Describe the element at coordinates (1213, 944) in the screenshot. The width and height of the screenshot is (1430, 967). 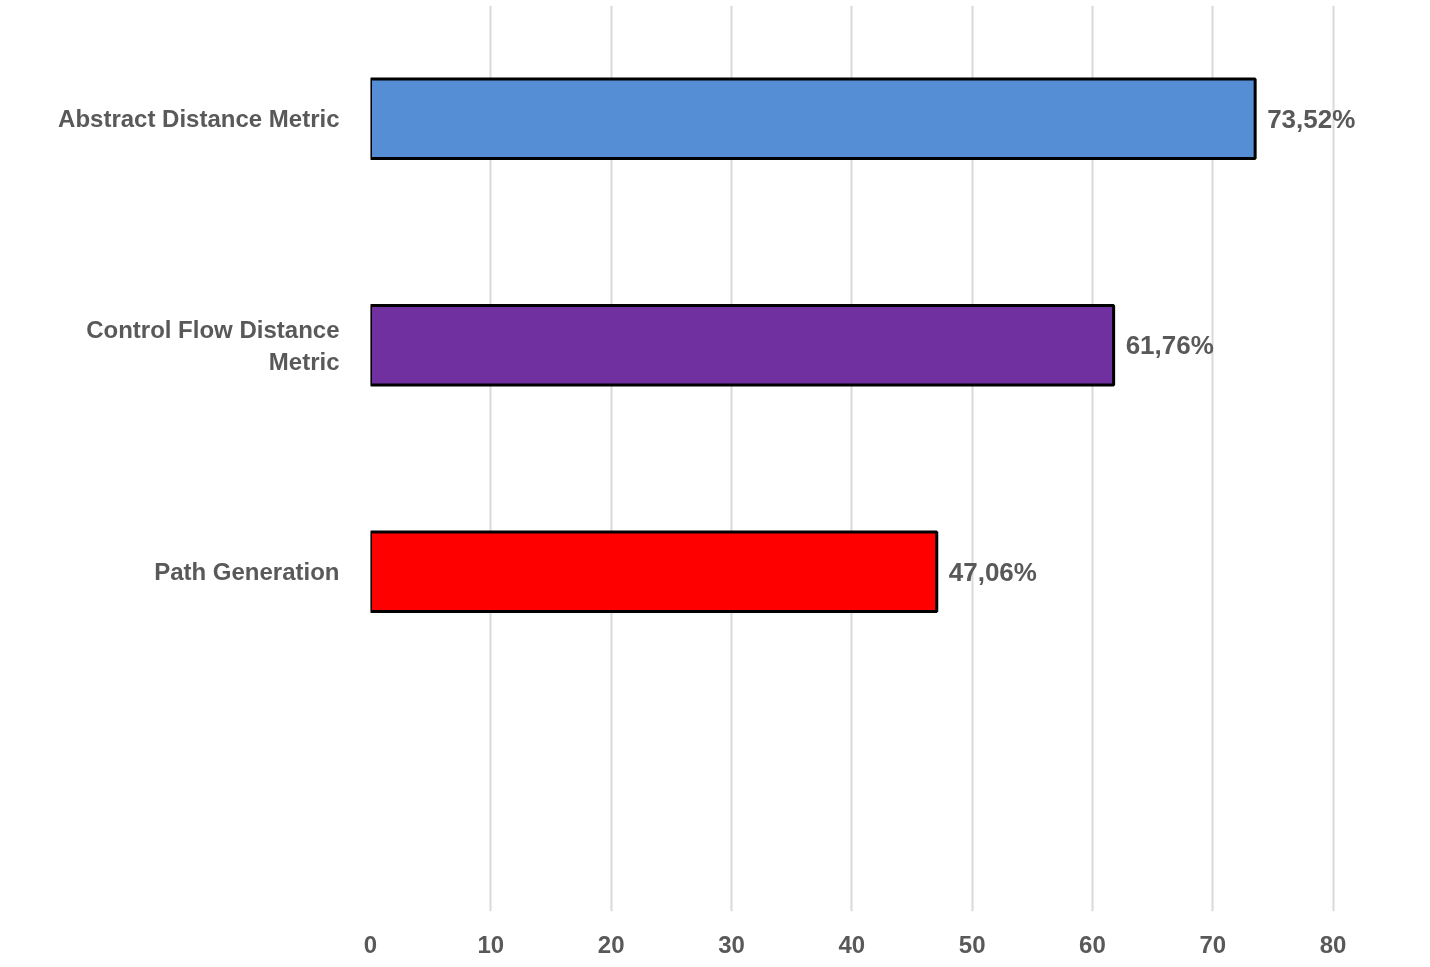
I see `x-tick-label: 70` at that location.